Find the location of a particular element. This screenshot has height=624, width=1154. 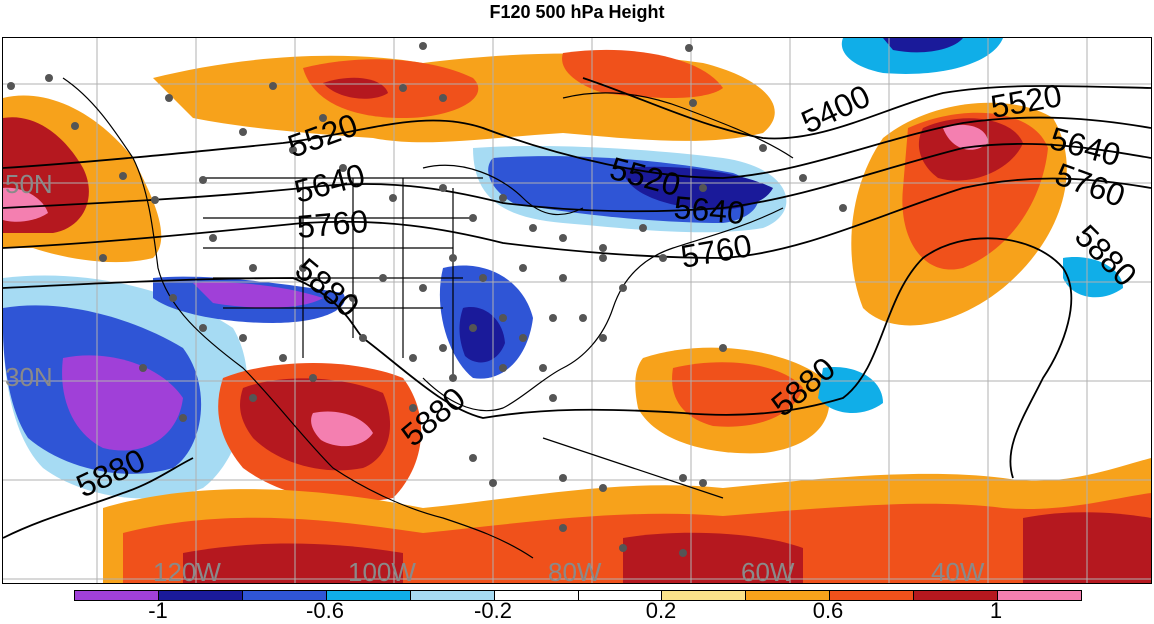

colorbar-tick-label: 1 is located at coordinates (996, 610).